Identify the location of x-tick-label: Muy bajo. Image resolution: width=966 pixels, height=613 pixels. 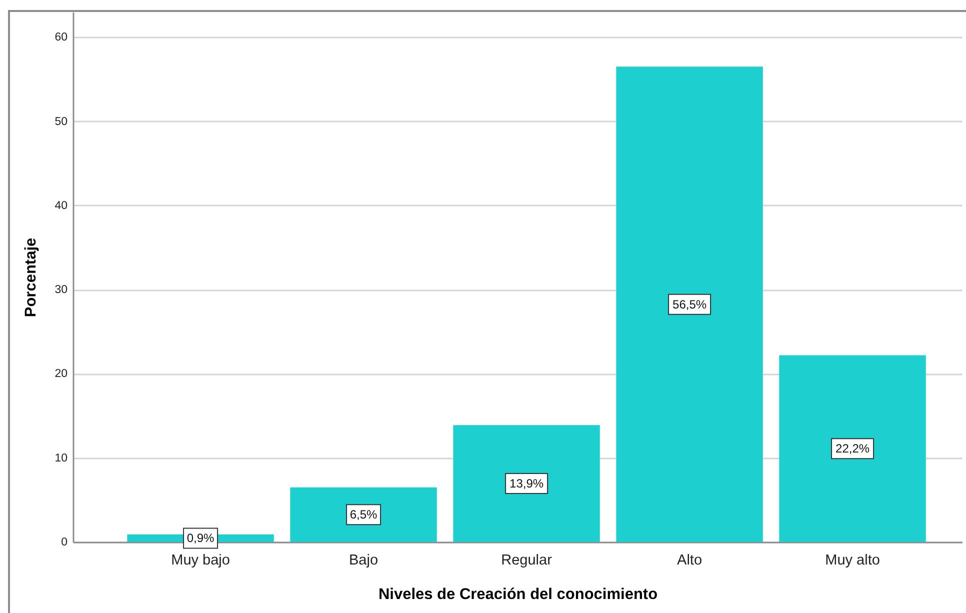
(200, 560).